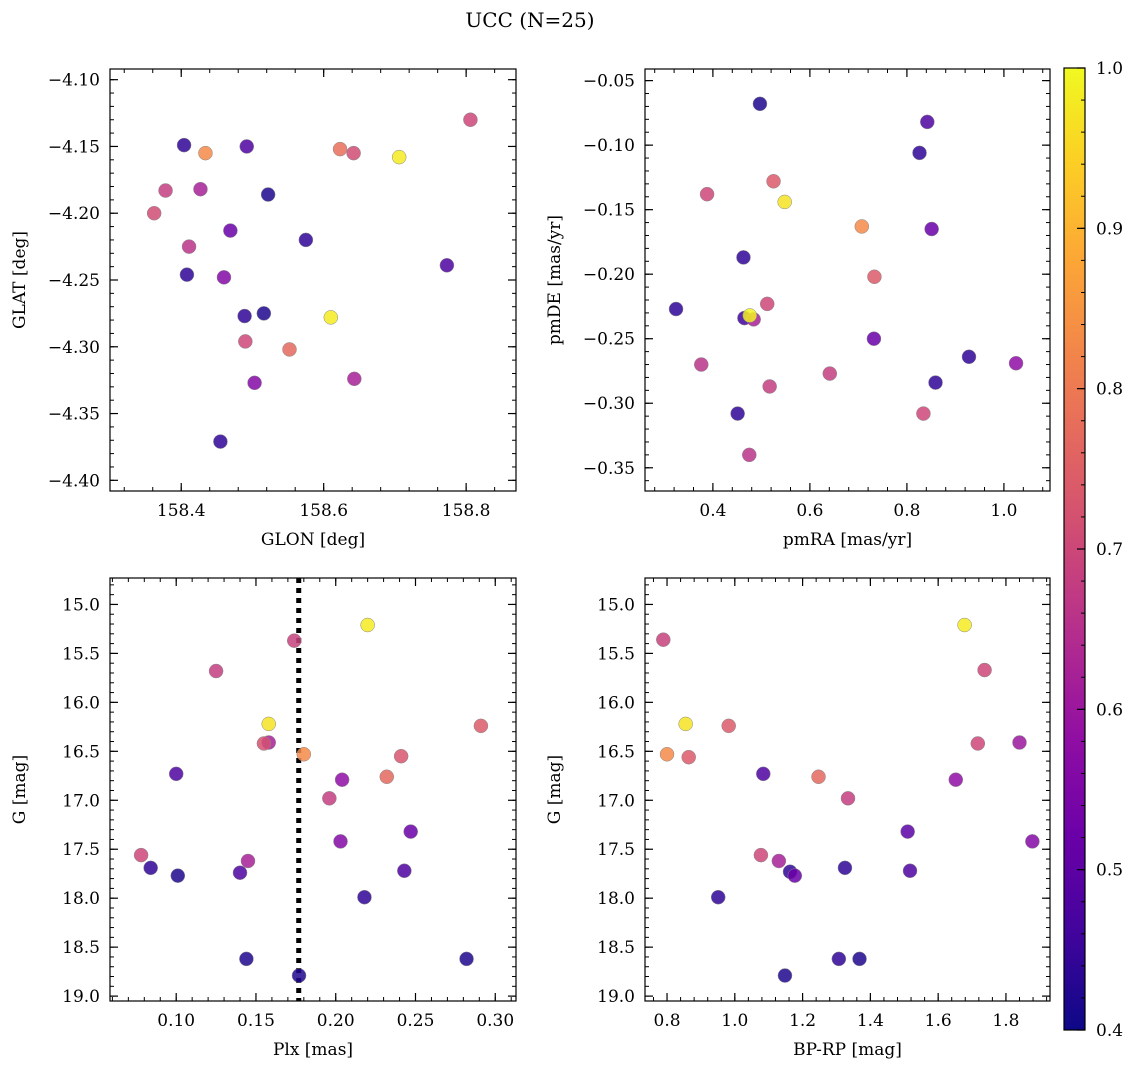  I want to click on colorbar-tick-label: 0.5, so click(1109, 871).